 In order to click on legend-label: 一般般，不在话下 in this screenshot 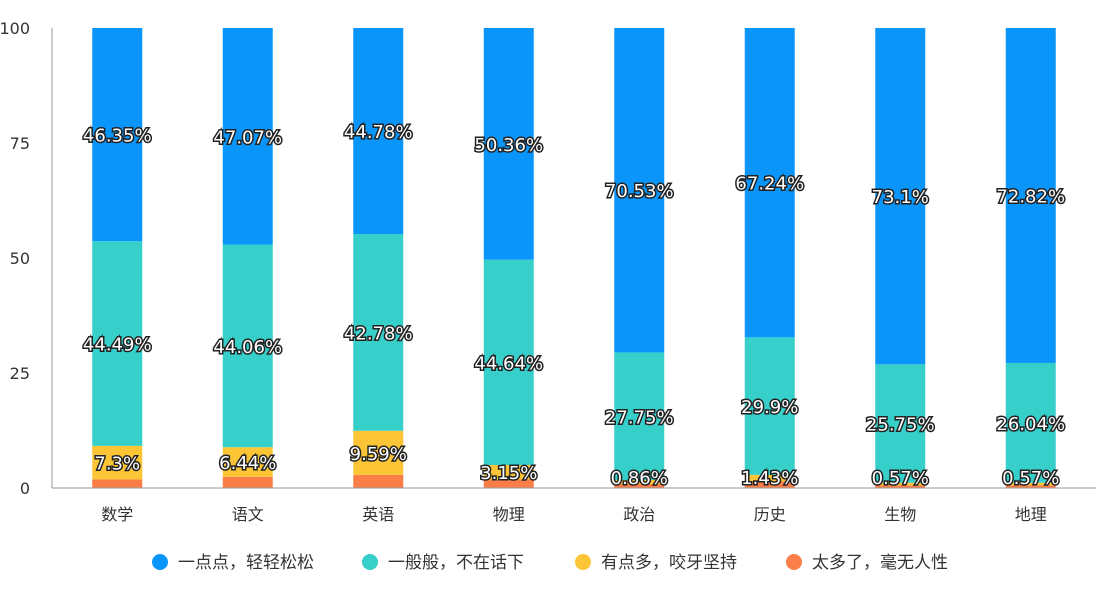, I will do `click(456, 563)`.